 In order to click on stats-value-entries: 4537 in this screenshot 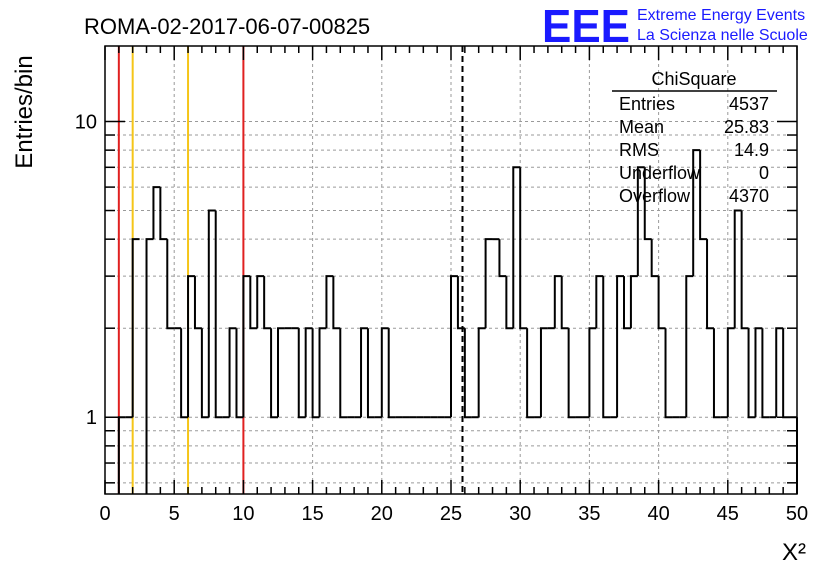, I will do `click(749, 104)`.